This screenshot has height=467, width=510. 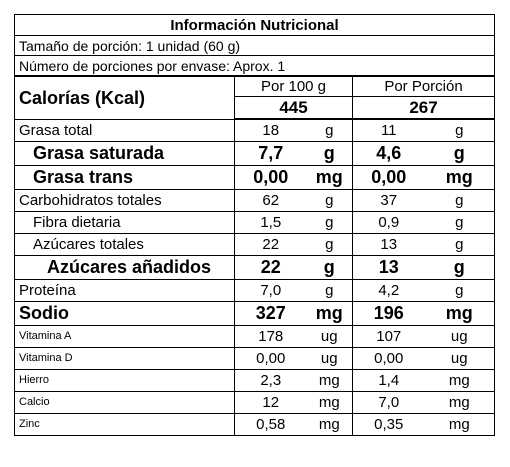 I want to click on value-per-portion: 4,2, so click(x=388, y=290).